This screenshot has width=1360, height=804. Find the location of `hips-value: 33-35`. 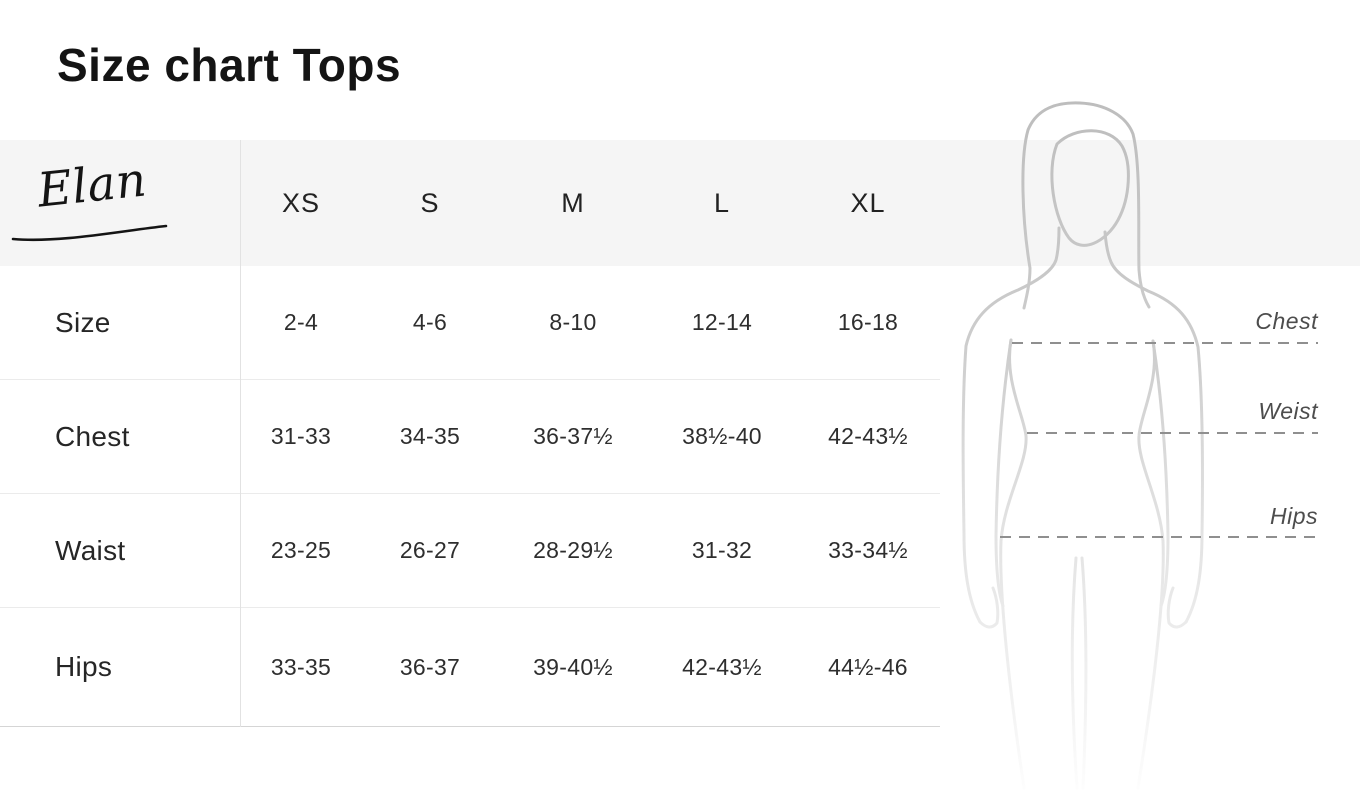

hips-value: 33-35 is located at coordinates (301, 666).